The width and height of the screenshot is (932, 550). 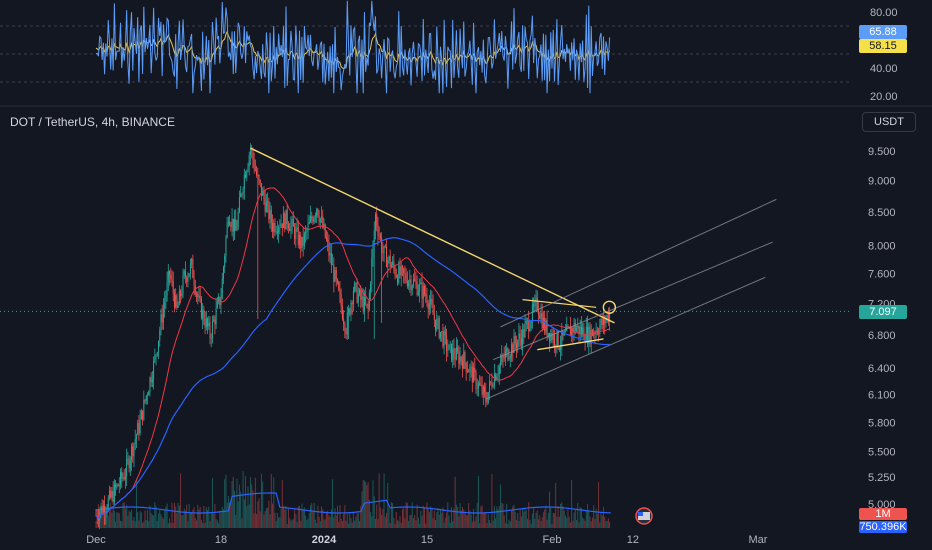 What do you see at coordinates (570, 344) in the screenshot?
I see `triangle-support-line` at bounding box center [570, 344].